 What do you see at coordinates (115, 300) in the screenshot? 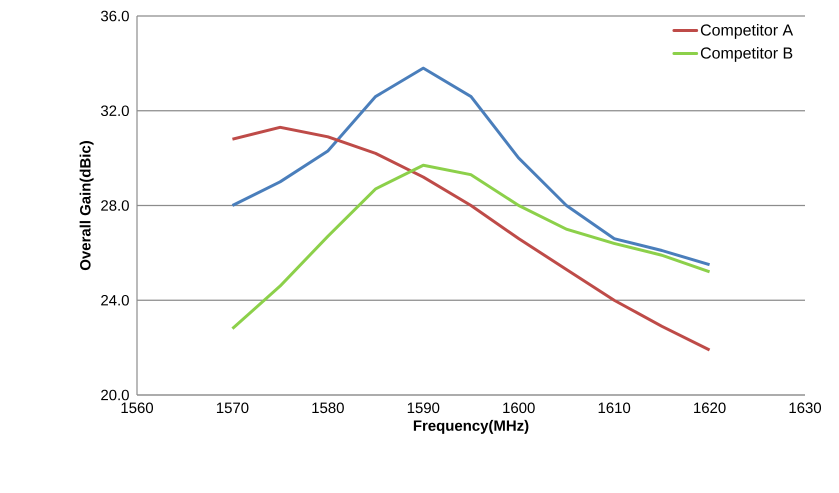
I see `y-tick-label: 24.0` at bounding box center [115, 300].